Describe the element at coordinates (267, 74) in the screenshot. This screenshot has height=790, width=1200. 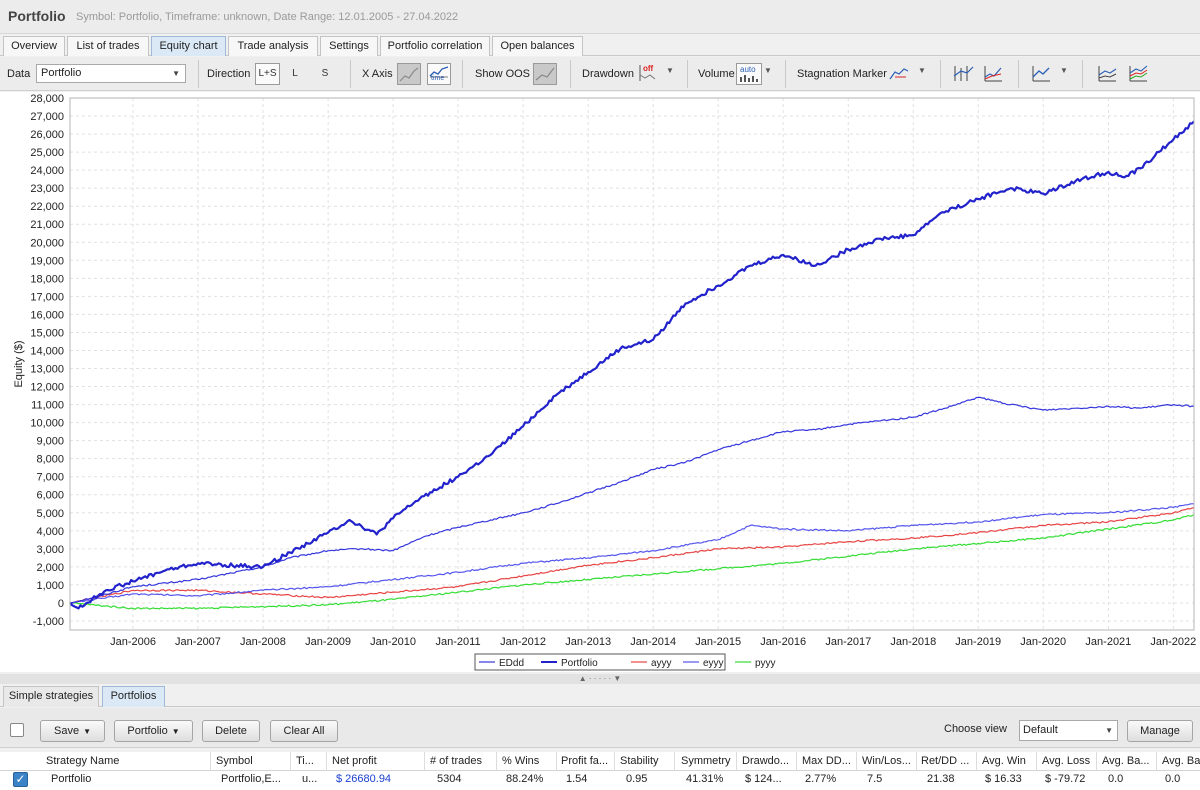
I see `direction-long-short-button: L+S` at that location.